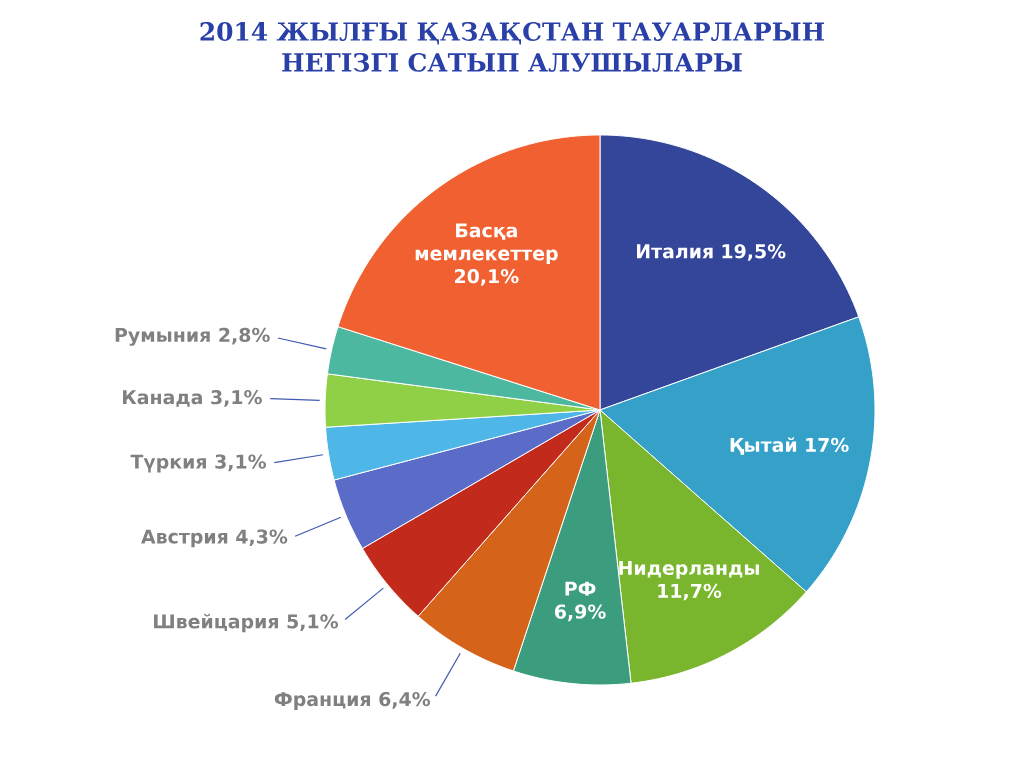  What do you see at coordinates (754, 252) in the screenshot?
I see `data-label: 19,5%` at bounding box center [754, 252].